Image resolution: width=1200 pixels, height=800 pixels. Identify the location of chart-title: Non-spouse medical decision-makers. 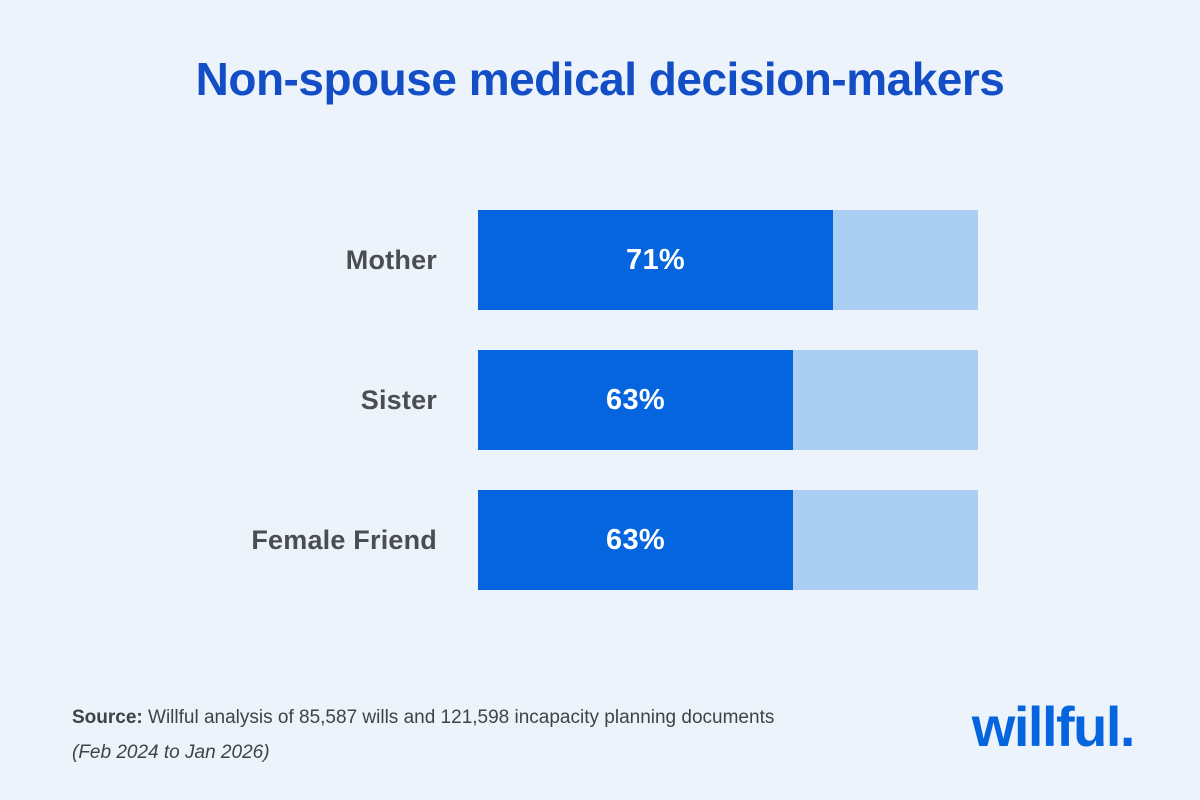
(600, 79).